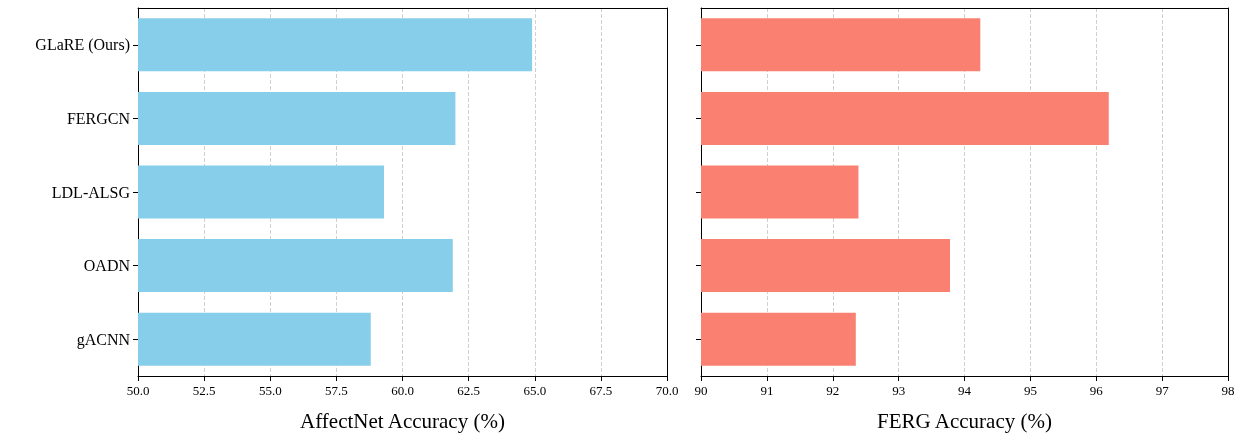 The height and width of the screenshot is (436, 1247). What do you see at coordinates (535, 390) in the screenshot?
I see `x-tick-label: 65.0` at bounding box center [535, 390].